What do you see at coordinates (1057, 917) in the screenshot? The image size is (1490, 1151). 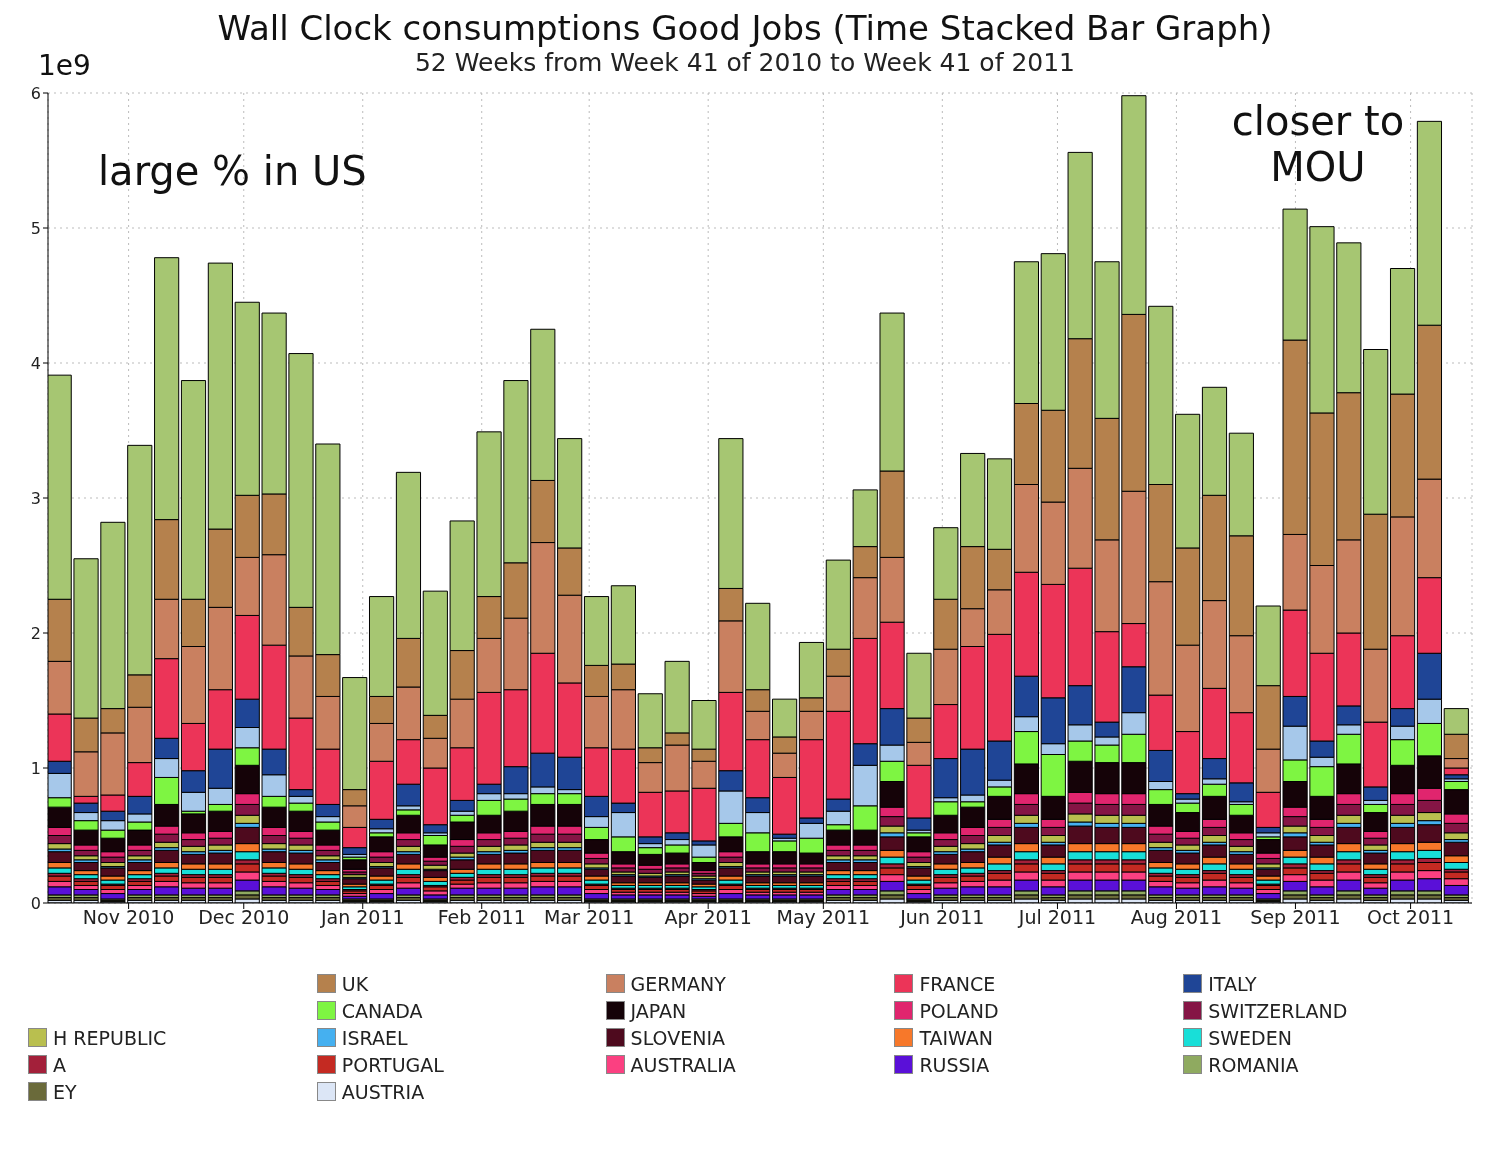 I see `x-tick-label: Jul 2011` at bounding box center [1057, 917].